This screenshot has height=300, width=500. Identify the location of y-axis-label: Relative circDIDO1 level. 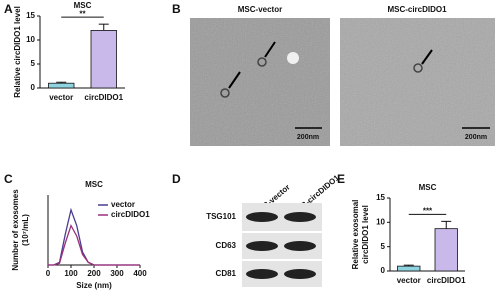
(17, 52).